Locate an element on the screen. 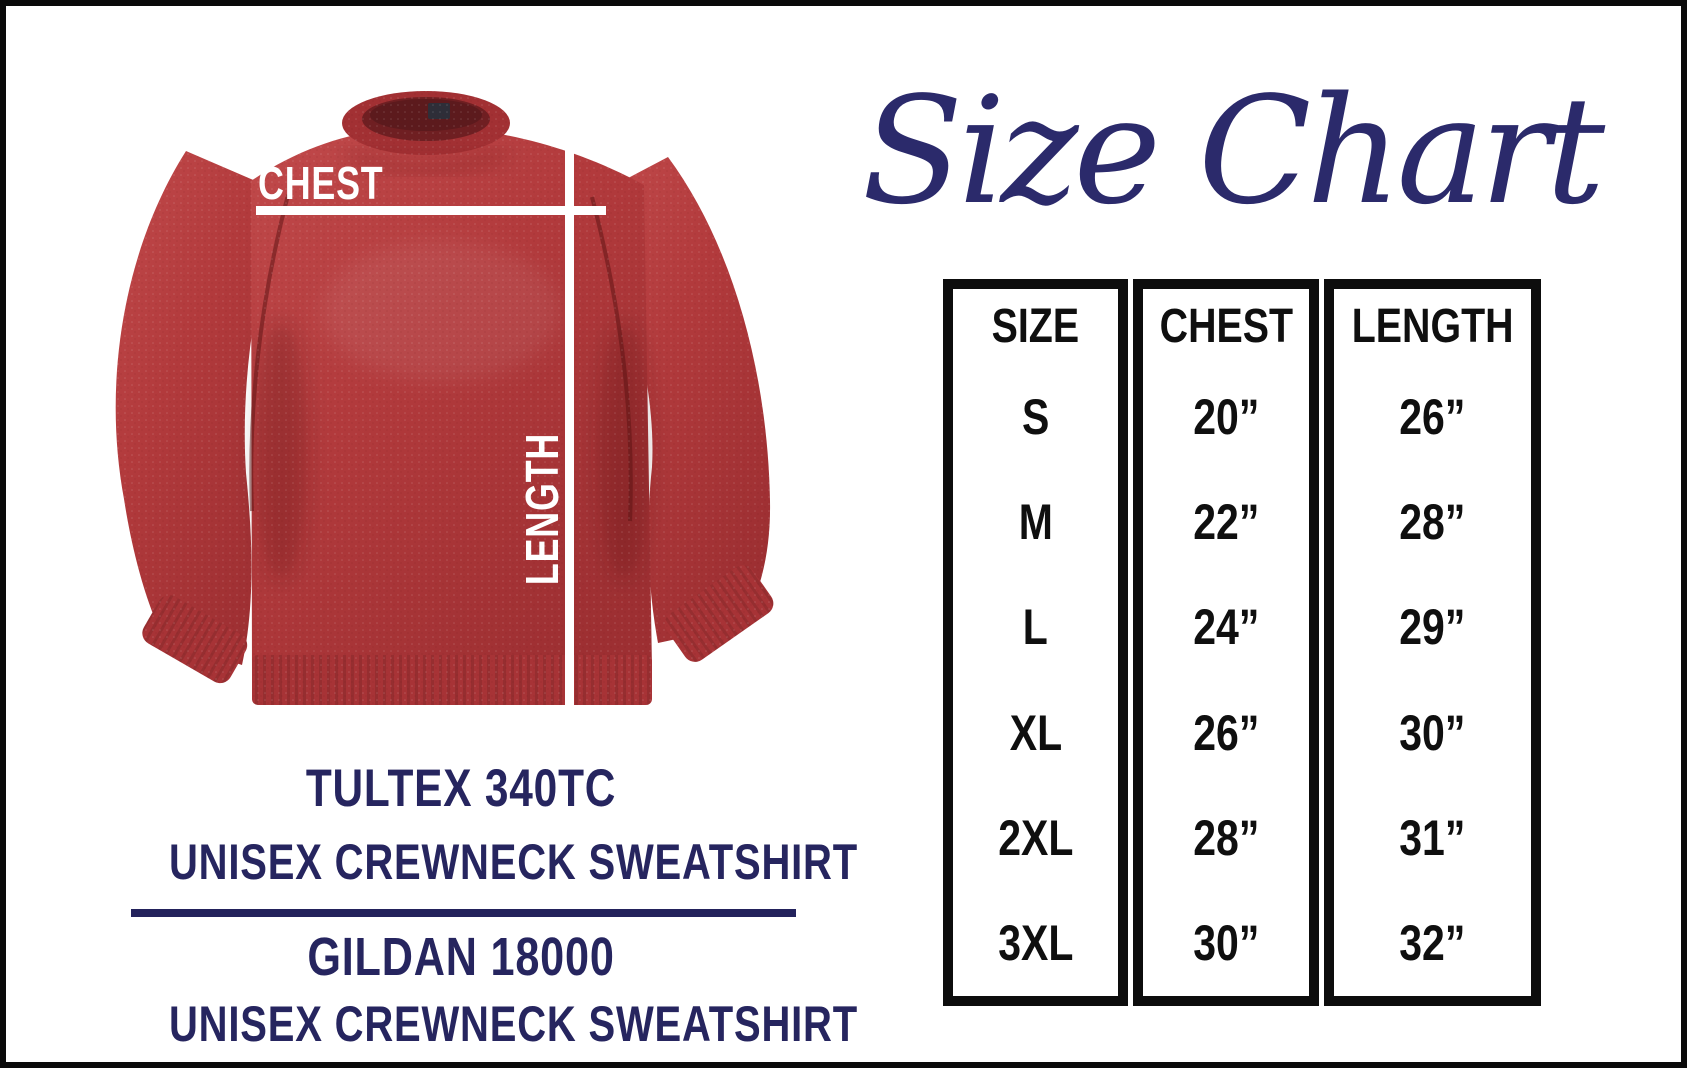 The width and height of the screenshot is (1687, 1068). cell-value: 31” is located at coordinates (1432, 837).